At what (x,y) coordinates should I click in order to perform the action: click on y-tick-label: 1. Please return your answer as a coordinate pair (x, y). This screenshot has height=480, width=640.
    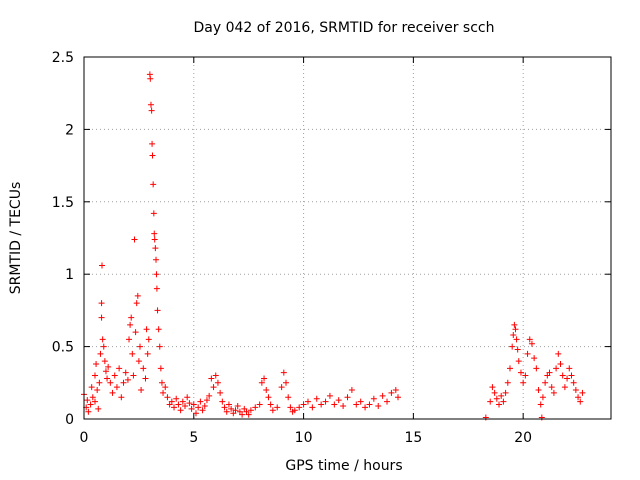
    Looking at the image, I should click on (69, 275).